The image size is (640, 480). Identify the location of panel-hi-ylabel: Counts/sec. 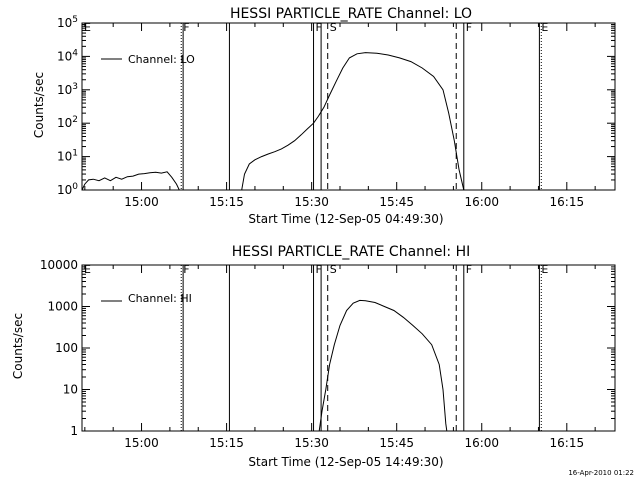
(18, 346).